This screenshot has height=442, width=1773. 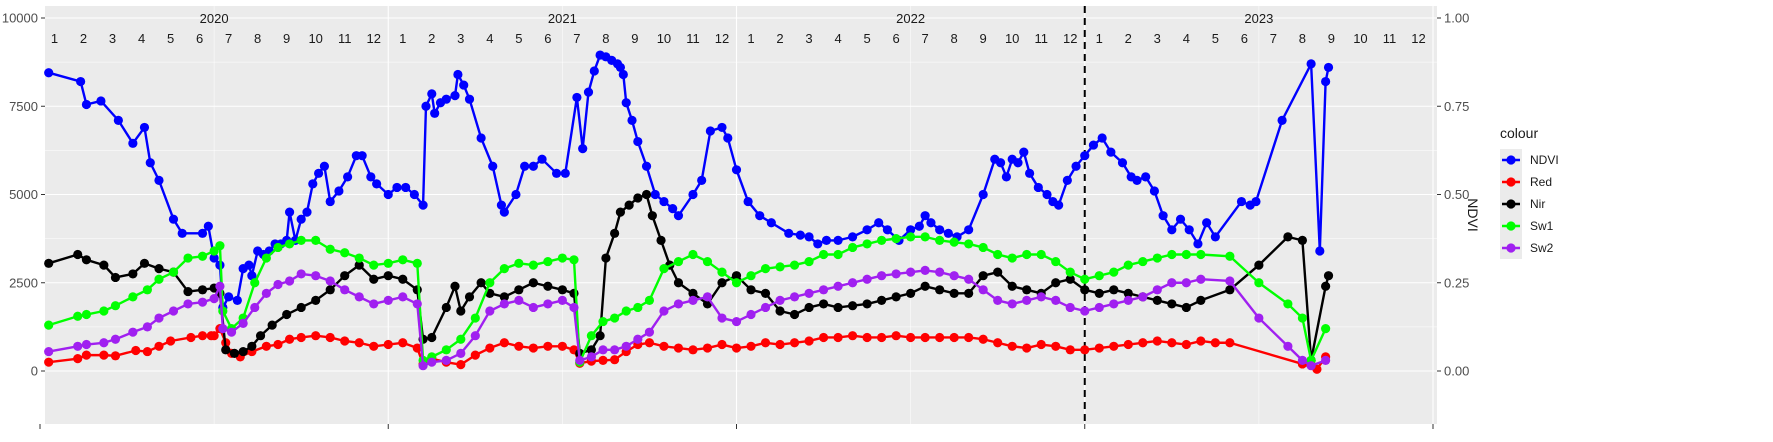 I want to click on left-tick-label: 7500, so click(x=23, y=106).